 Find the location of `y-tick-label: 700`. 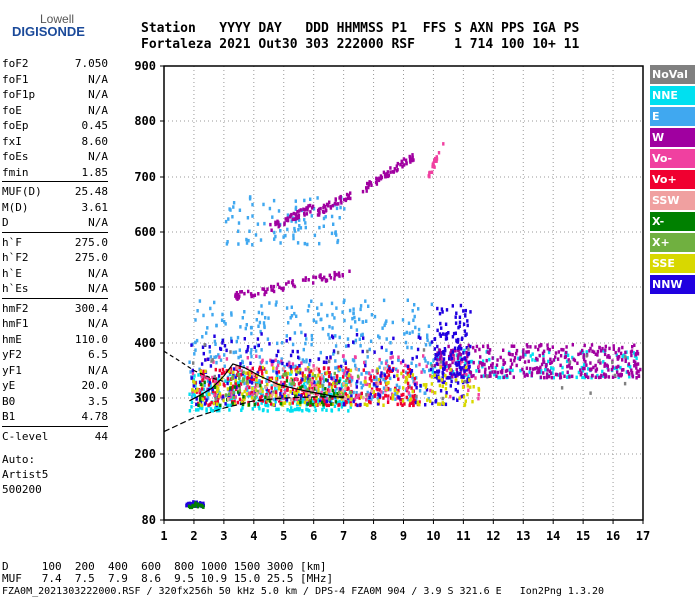

y-tick-label: 700 is located at coordinates (145, 177).